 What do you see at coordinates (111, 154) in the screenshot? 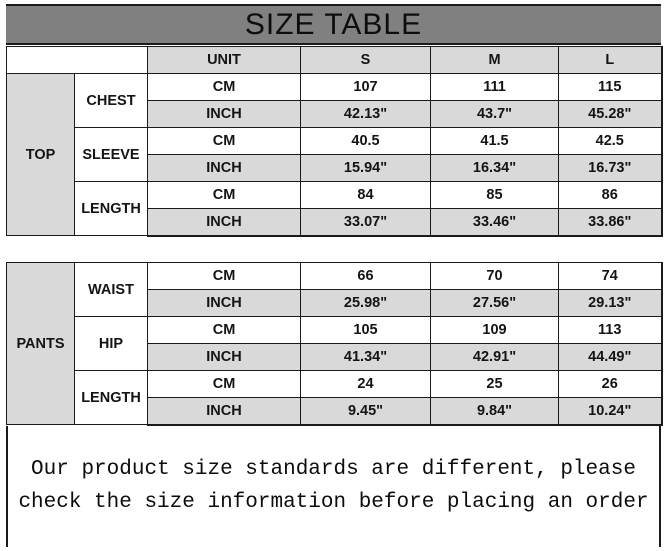
I see `measure-label-sleeve: SLEEVE` at bounding box center [111, 154].